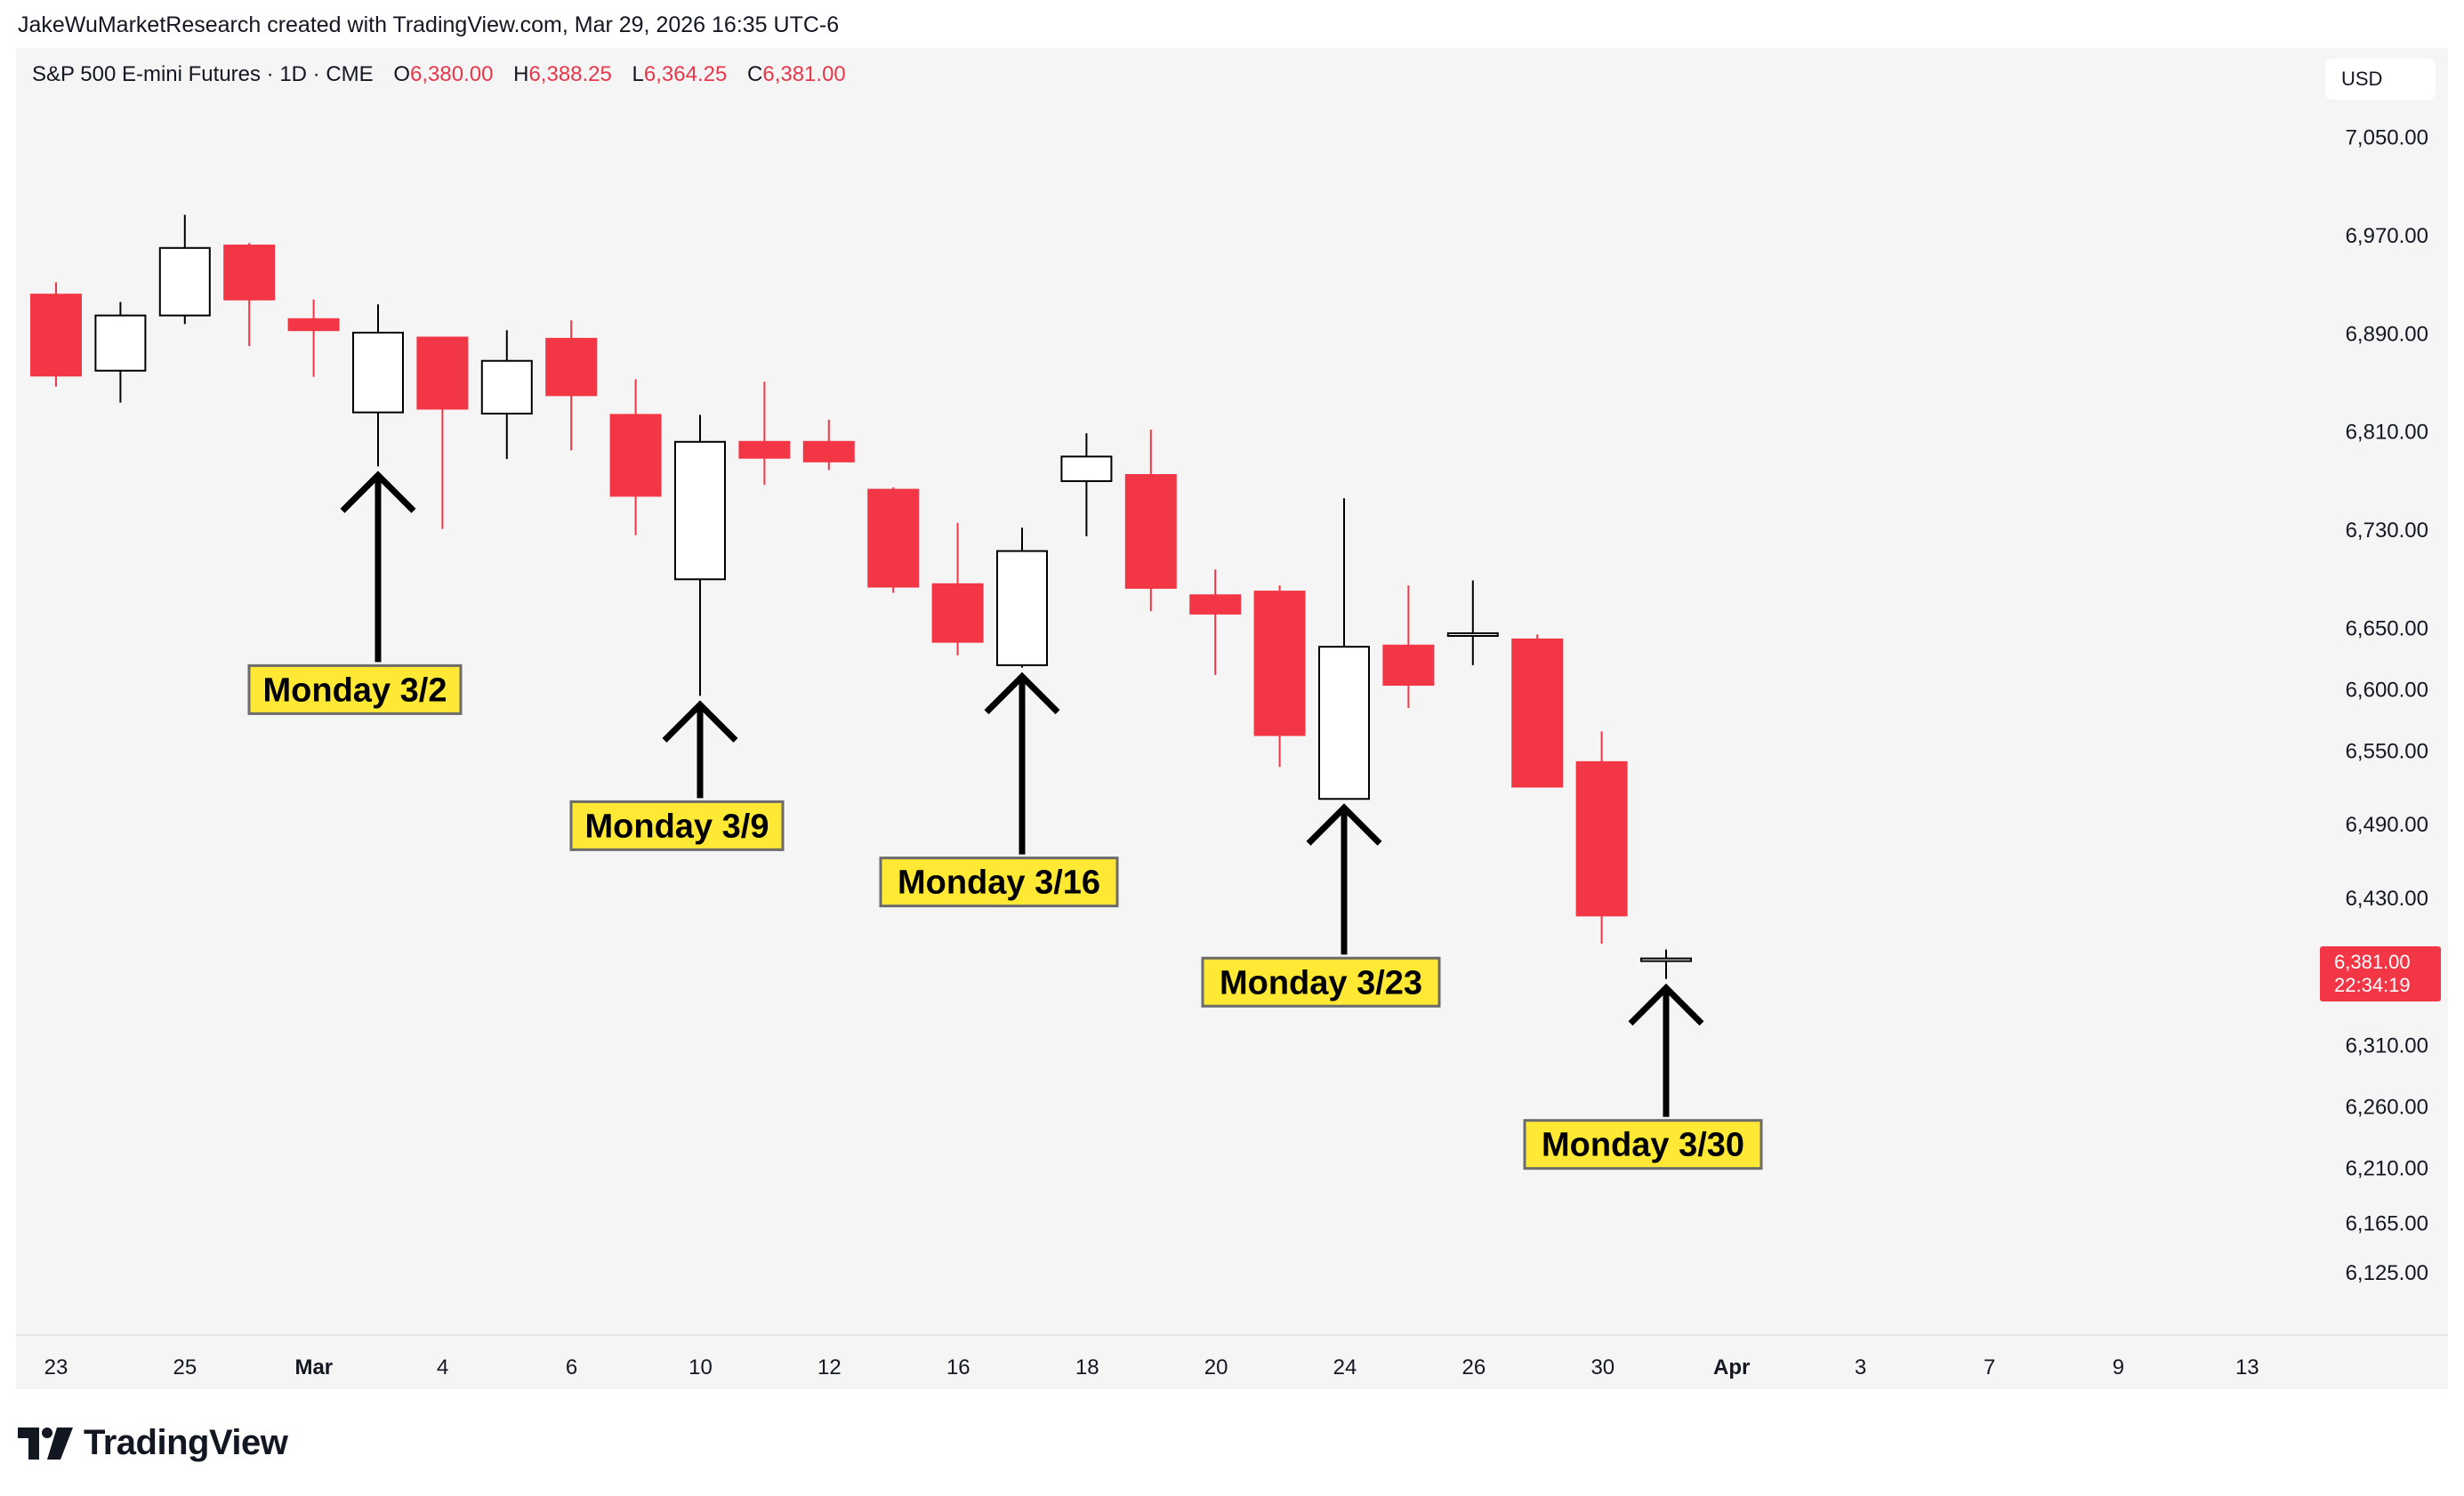  Describe the element at coordinates (313, 1367) in the screenshot. I see `time-axis-label: Mar` at that location.